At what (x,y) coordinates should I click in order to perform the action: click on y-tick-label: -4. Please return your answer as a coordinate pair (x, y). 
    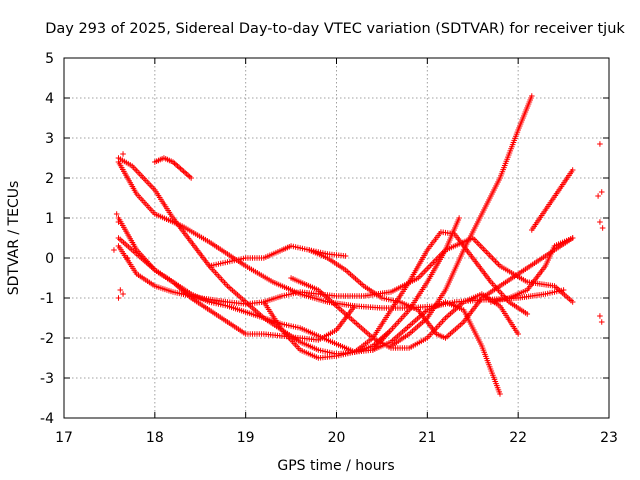
    Looking at the image, I should click on (47, 419).